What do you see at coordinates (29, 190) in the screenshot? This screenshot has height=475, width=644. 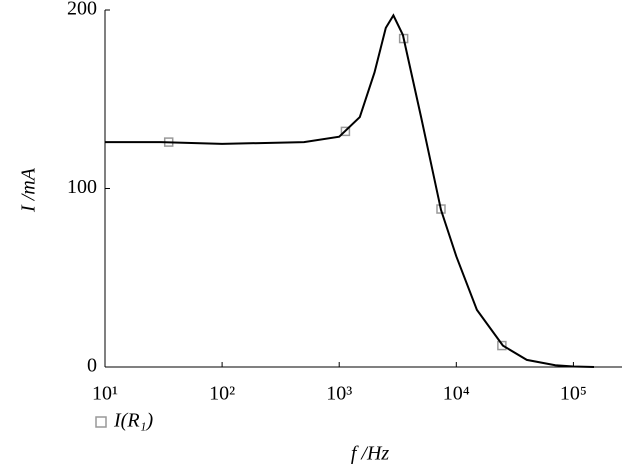 I see `y-axis-label: I /mA` at bounding box center [29, 190].